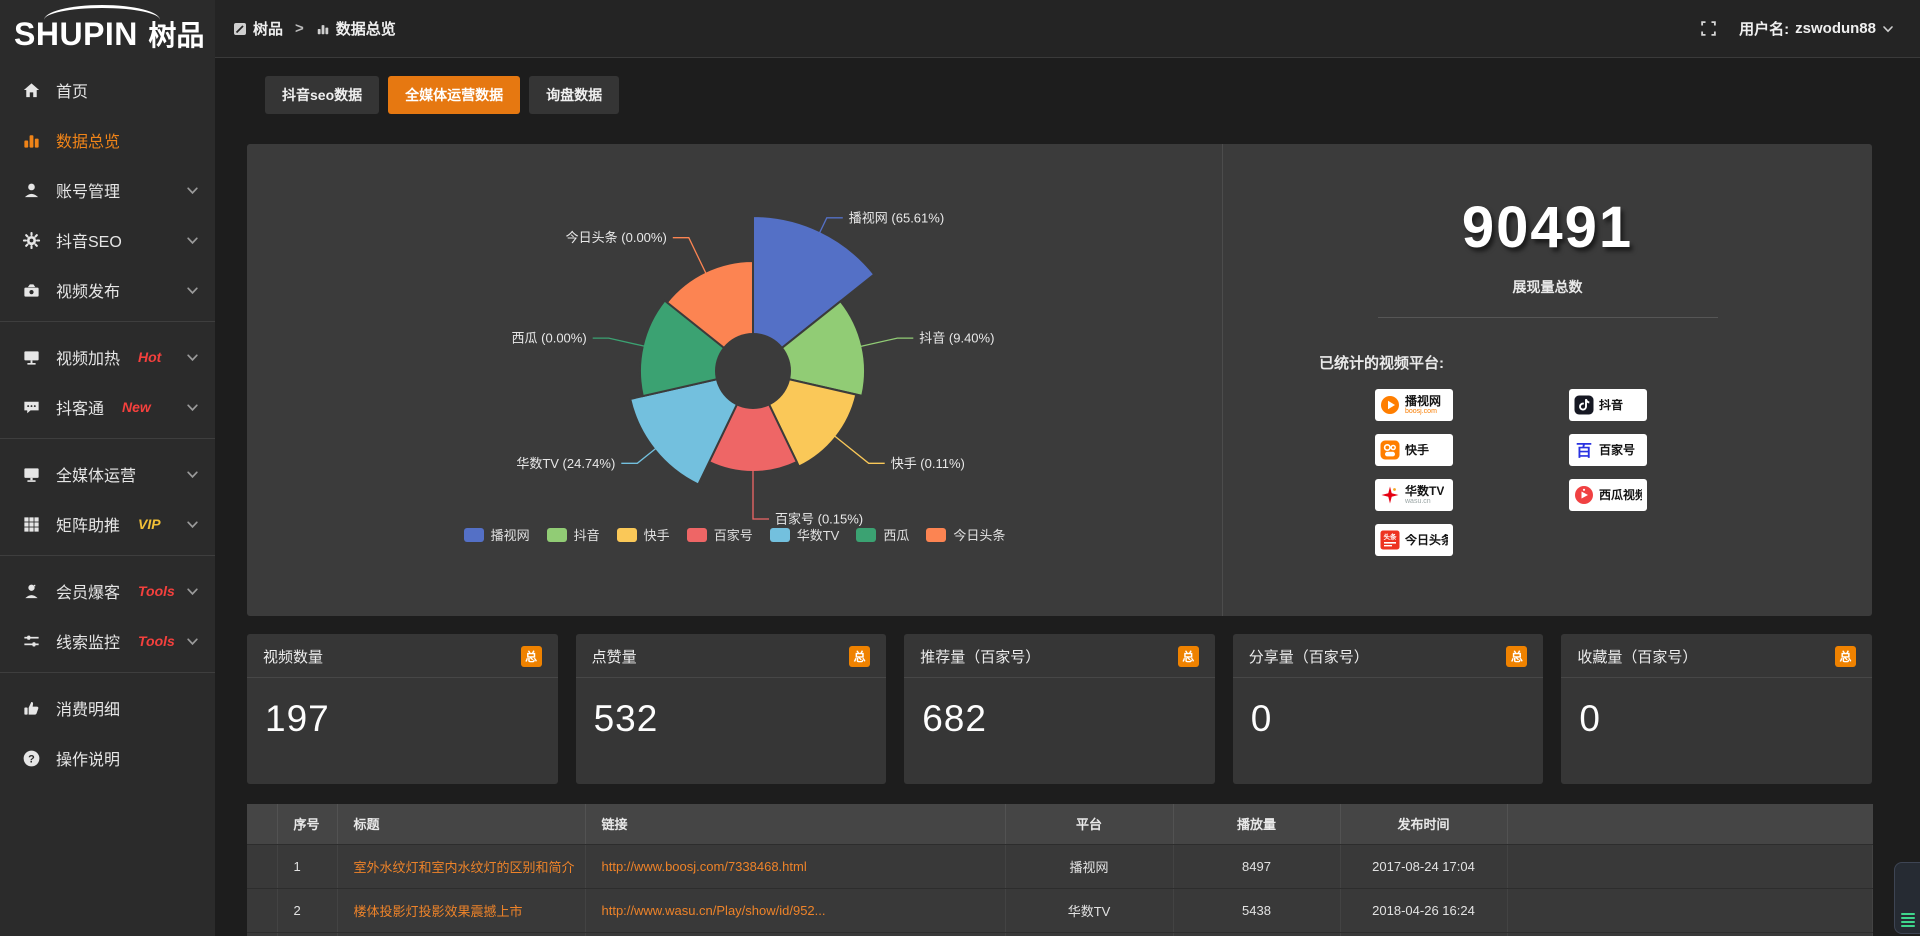  I want to click on total-impressions-value: 90491, so click(1547, 227).